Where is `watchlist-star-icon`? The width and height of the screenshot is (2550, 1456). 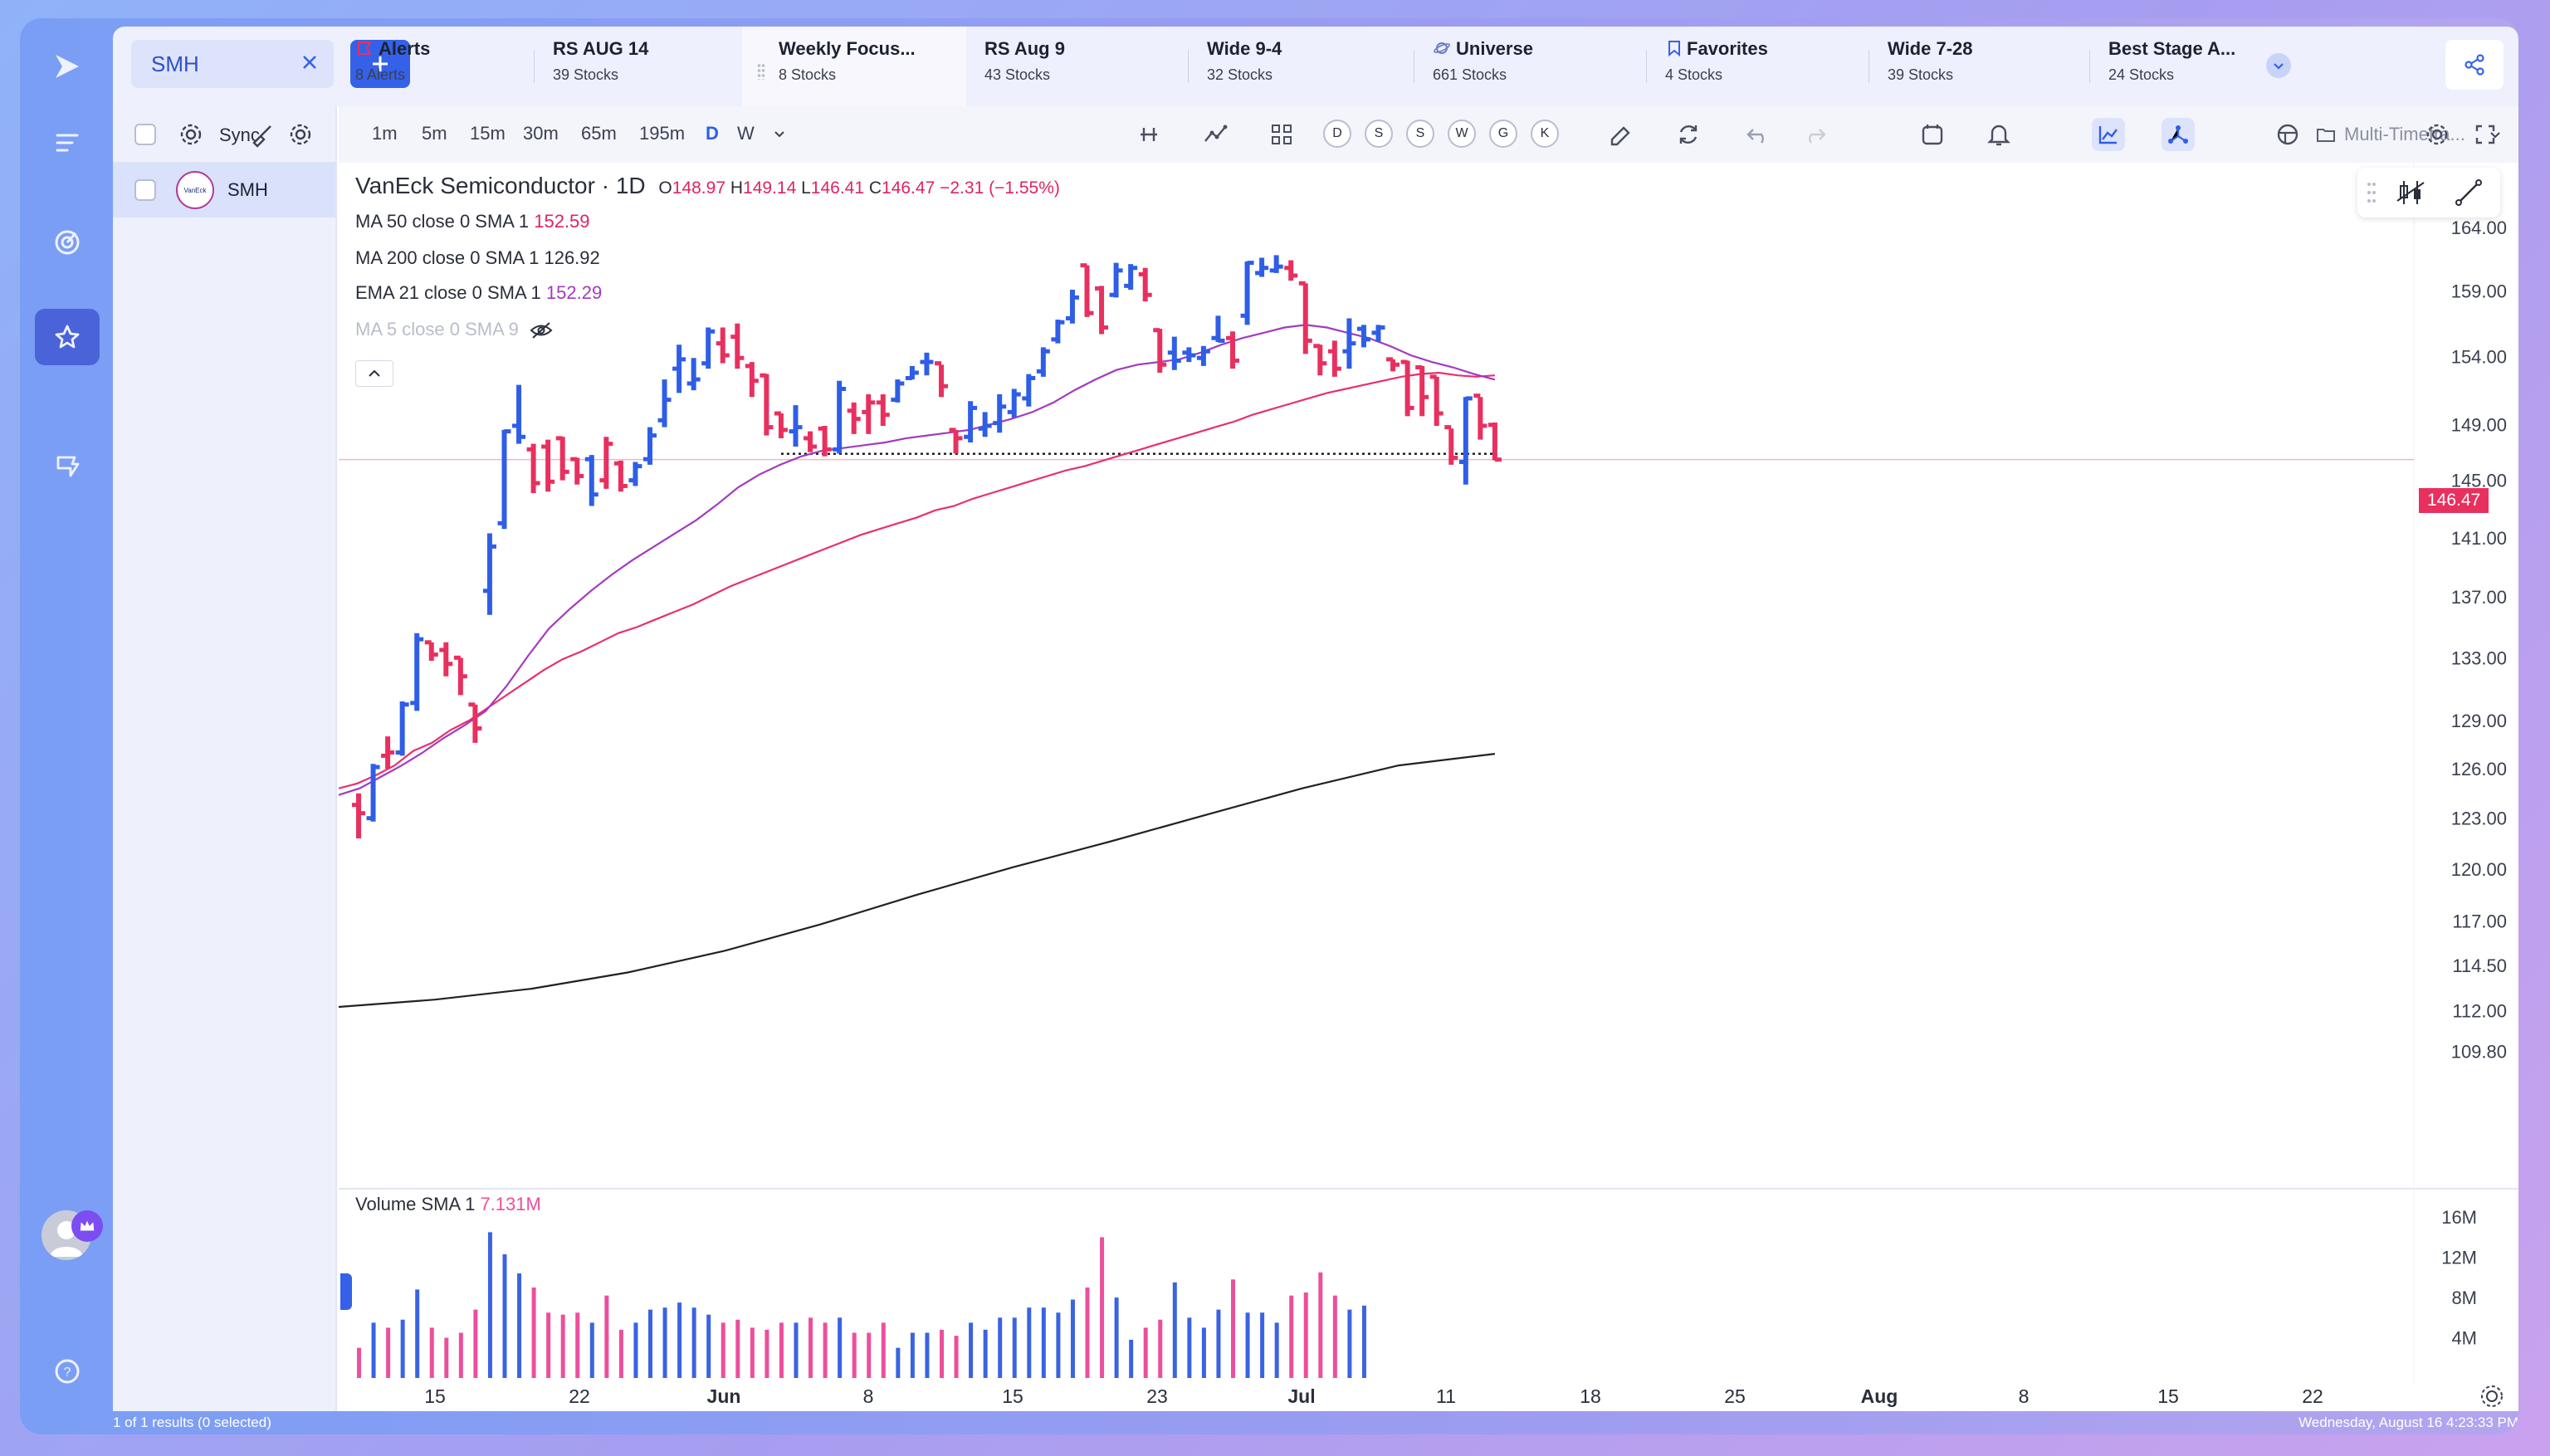
watchlist-star-icon is located at coordinates (67, 337).